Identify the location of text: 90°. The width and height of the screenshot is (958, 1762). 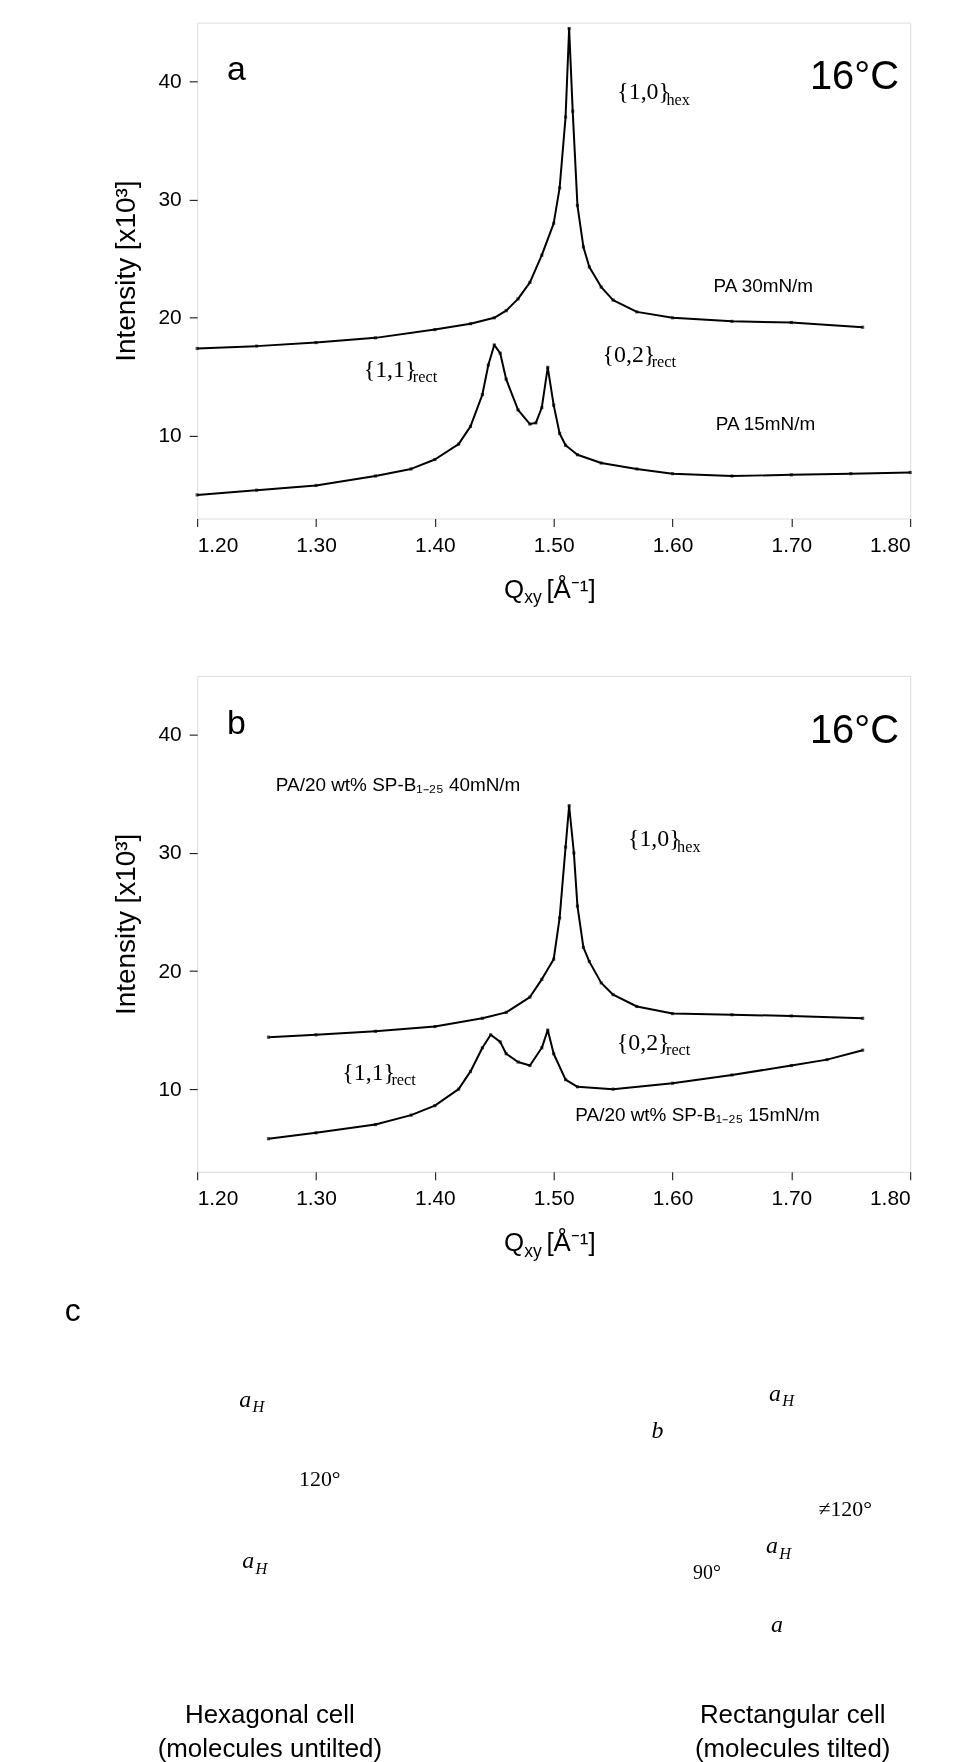
(706, 1572).